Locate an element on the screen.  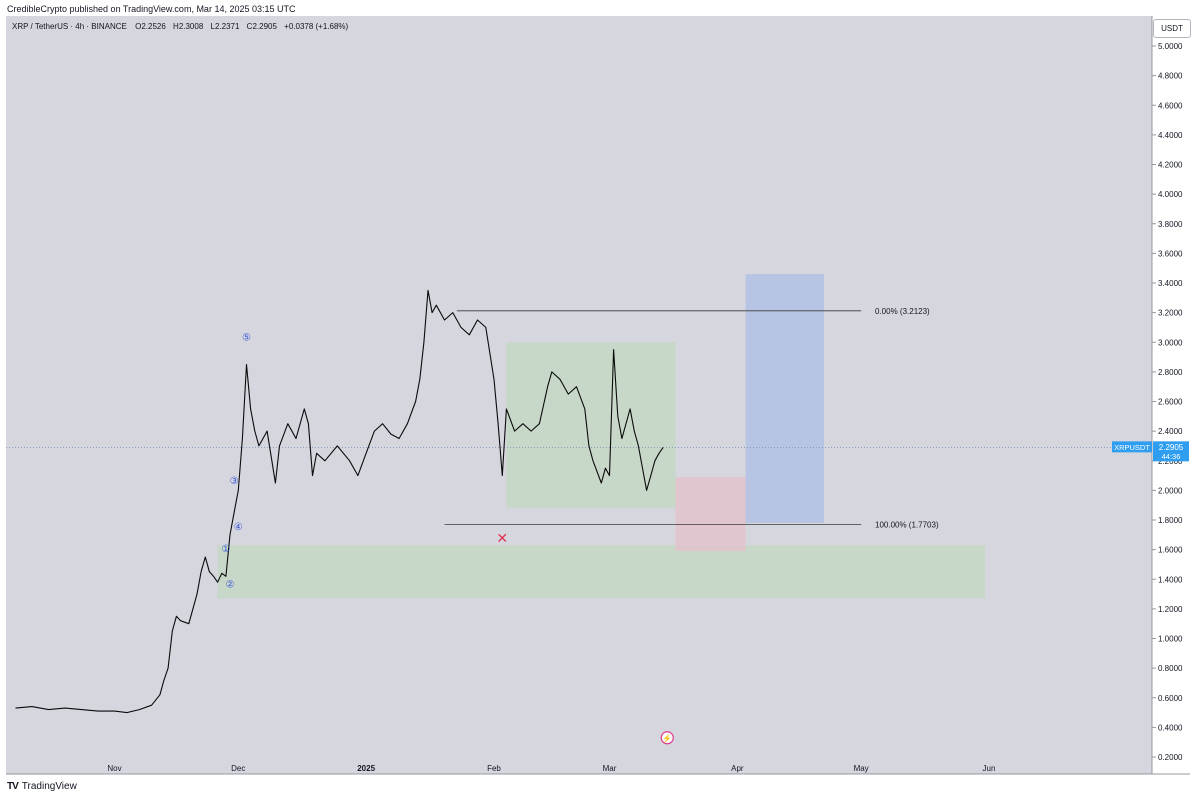
footer-brand: TradingView is located at coordinates (49, 786).